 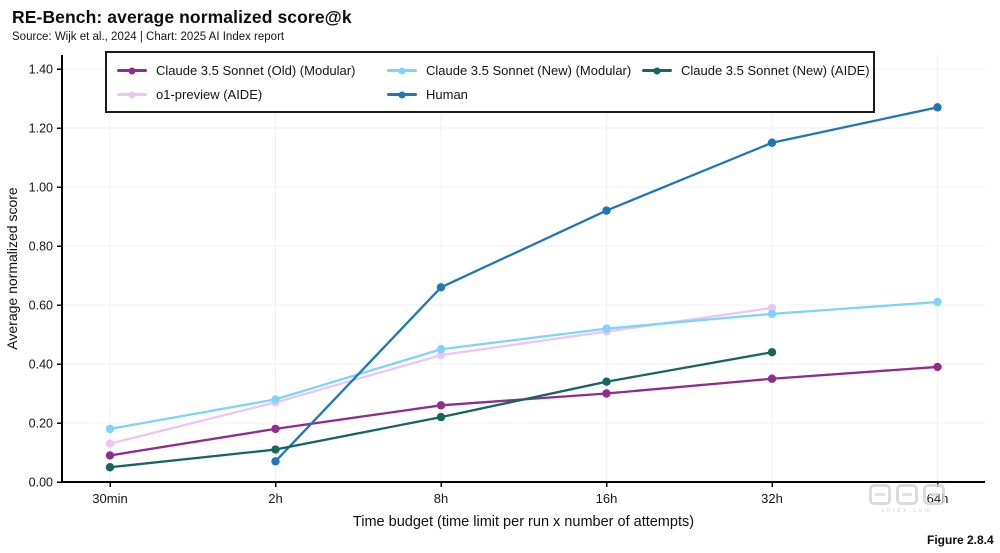 What do you see at coordinates (41, 247) in the screenshot?
I see `y-tick-label: 0.80` at bounding box center [41, 247].